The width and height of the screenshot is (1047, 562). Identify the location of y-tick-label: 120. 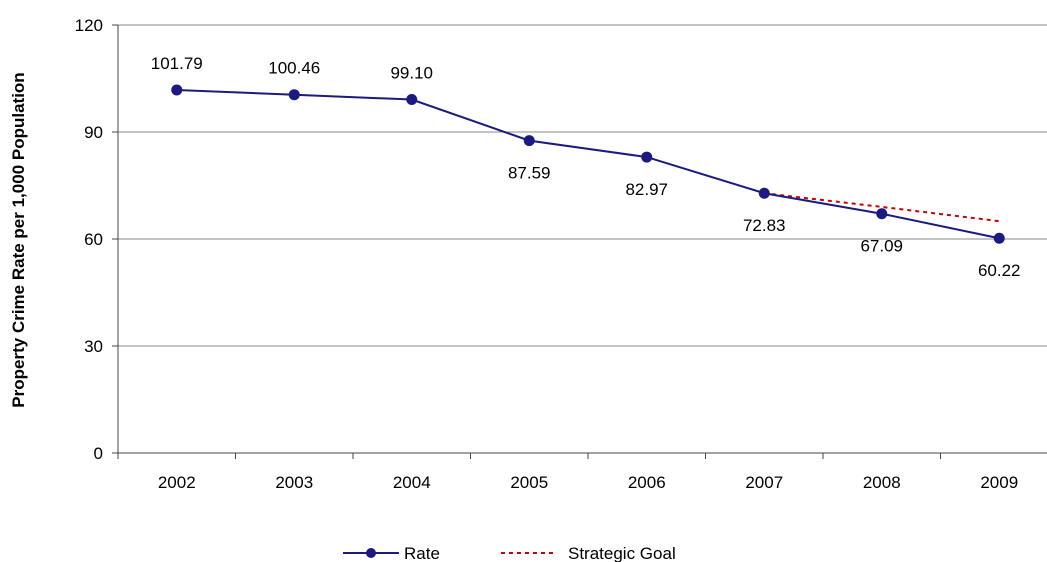
(89, 25).